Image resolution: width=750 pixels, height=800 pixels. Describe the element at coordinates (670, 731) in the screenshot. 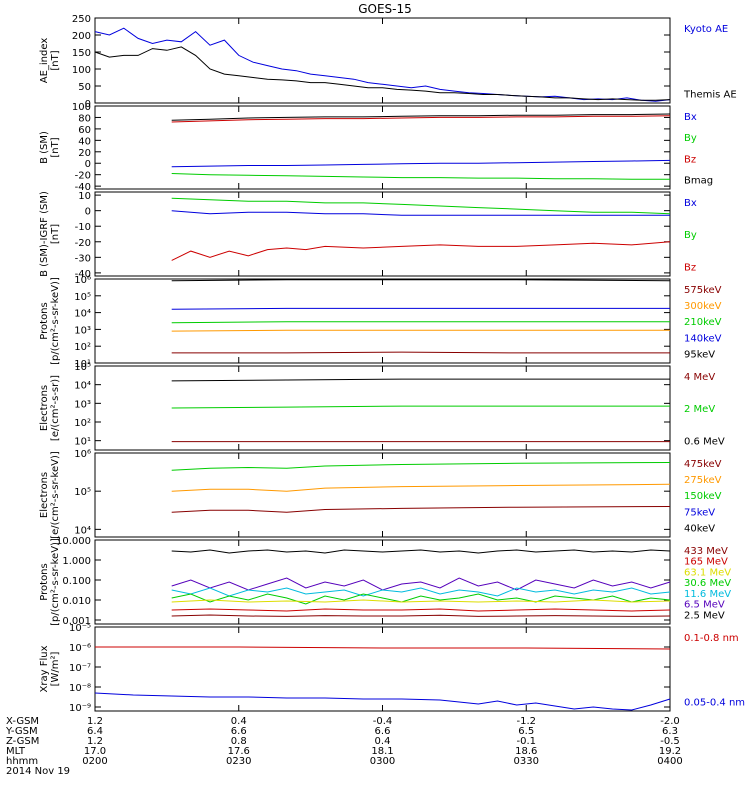

I see `x-tick-label: 6.3` at that location.